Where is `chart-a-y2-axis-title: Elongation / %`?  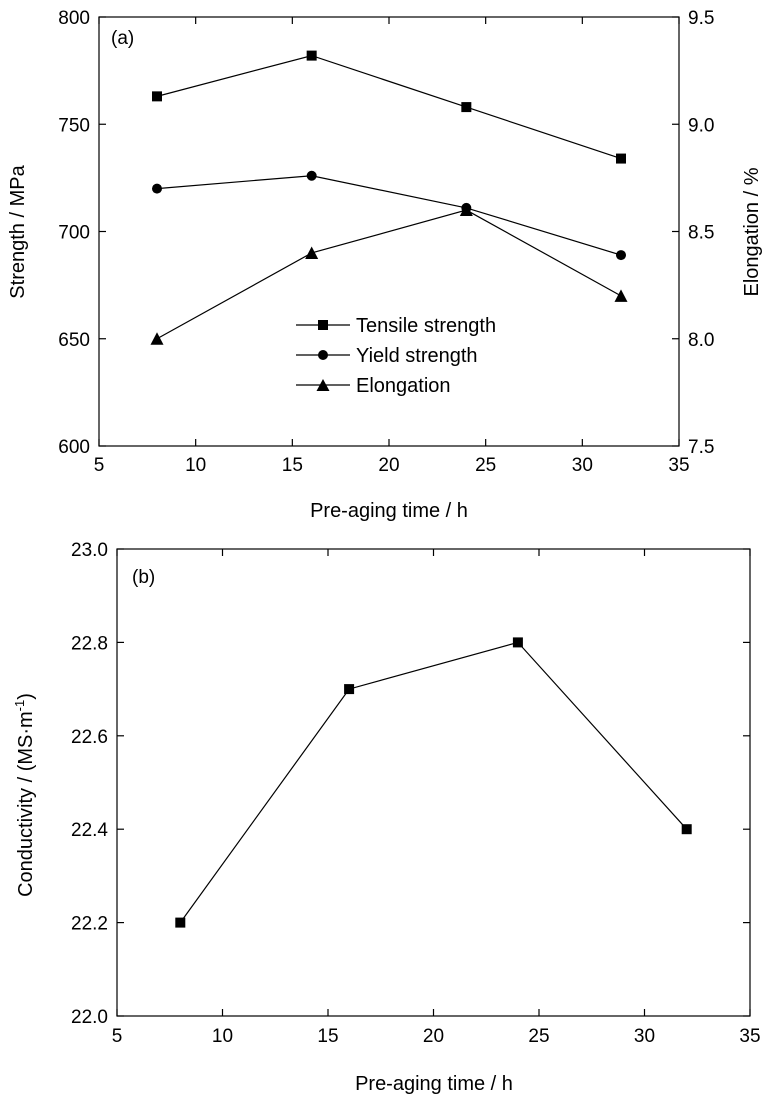
chart-a-y2-axis-title: Elongation / % is located at coordinates (752, 231).